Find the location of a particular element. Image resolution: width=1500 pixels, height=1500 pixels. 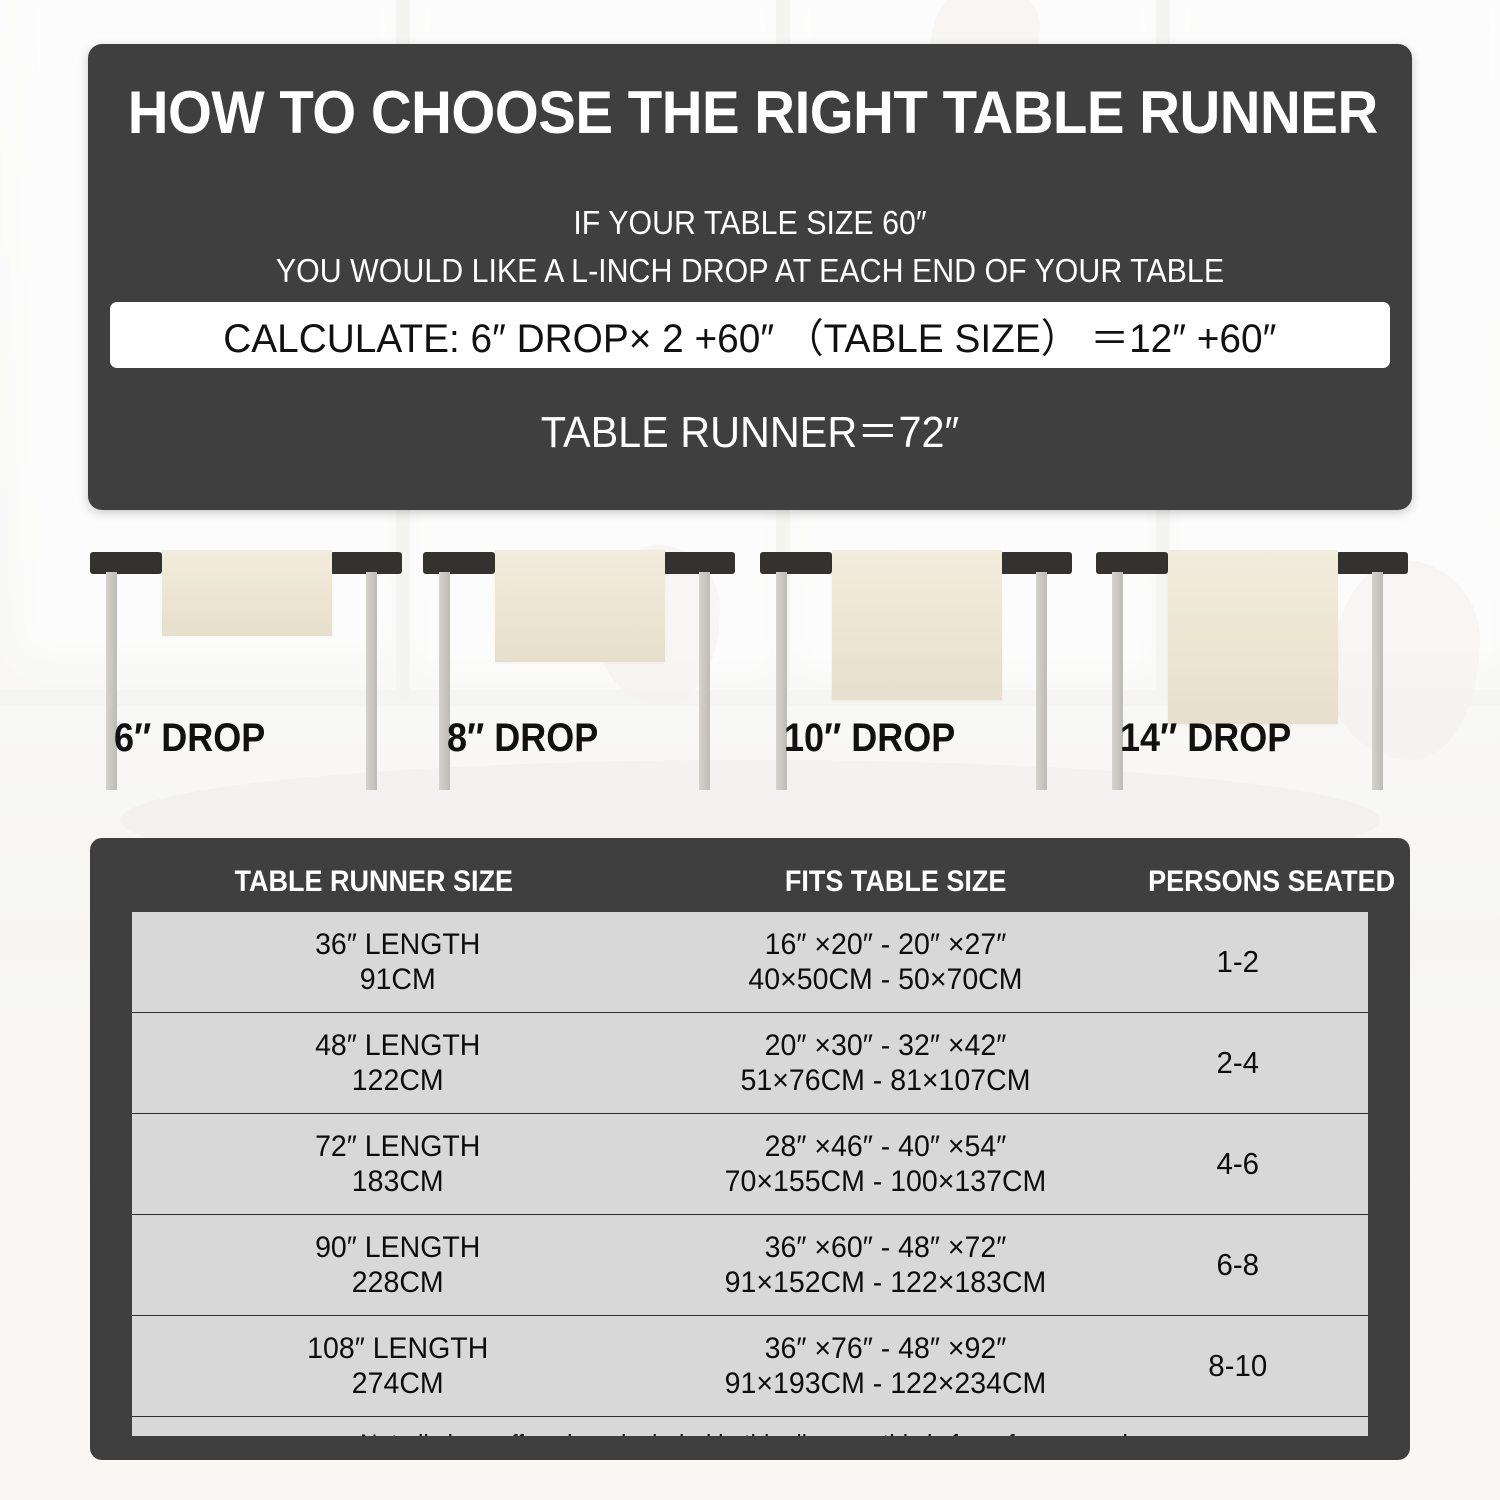

fits-size-inches: 28″ ×46″ - 40″ ×54″ is located at coordinates (886, 1146).